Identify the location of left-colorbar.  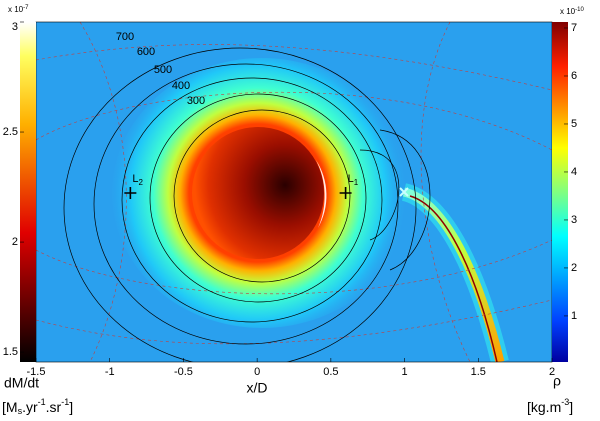
(28, 192).